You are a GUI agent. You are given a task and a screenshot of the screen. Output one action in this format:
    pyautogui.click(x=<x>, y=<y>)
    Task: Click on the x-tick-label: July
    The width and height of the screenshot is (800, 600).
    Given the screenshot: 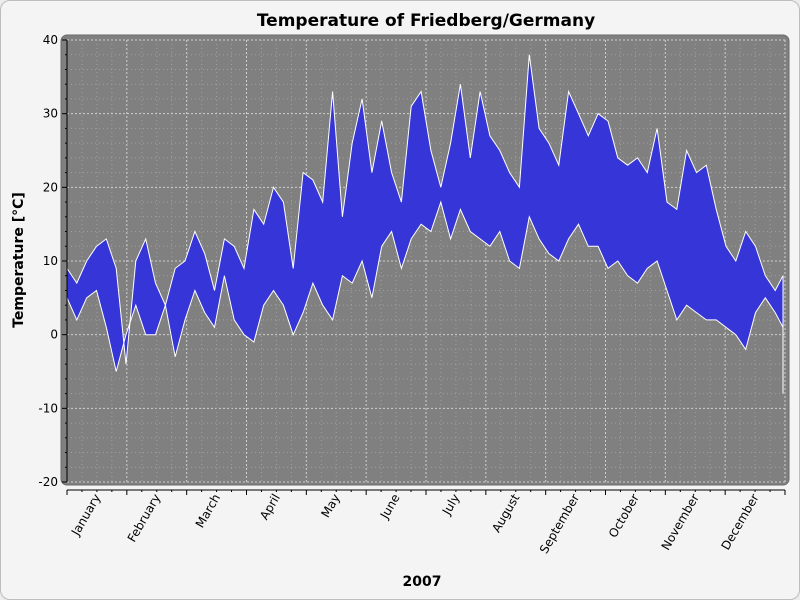 What is the action you would take?
    pyautogui.click(x=450, y=505)
    